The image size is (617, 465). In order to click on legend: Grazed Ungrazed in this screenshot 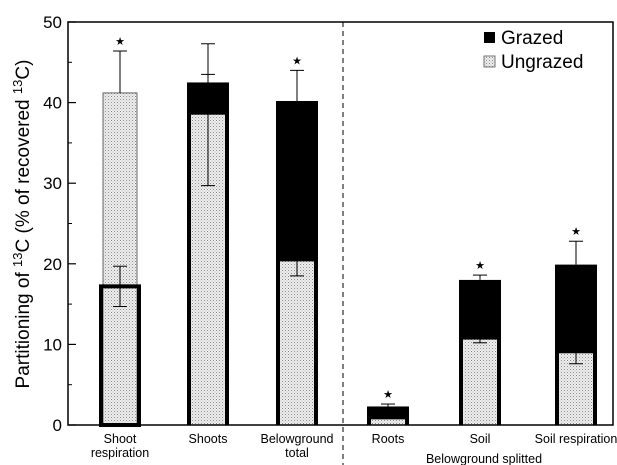, I will do `click(533, 50)`.